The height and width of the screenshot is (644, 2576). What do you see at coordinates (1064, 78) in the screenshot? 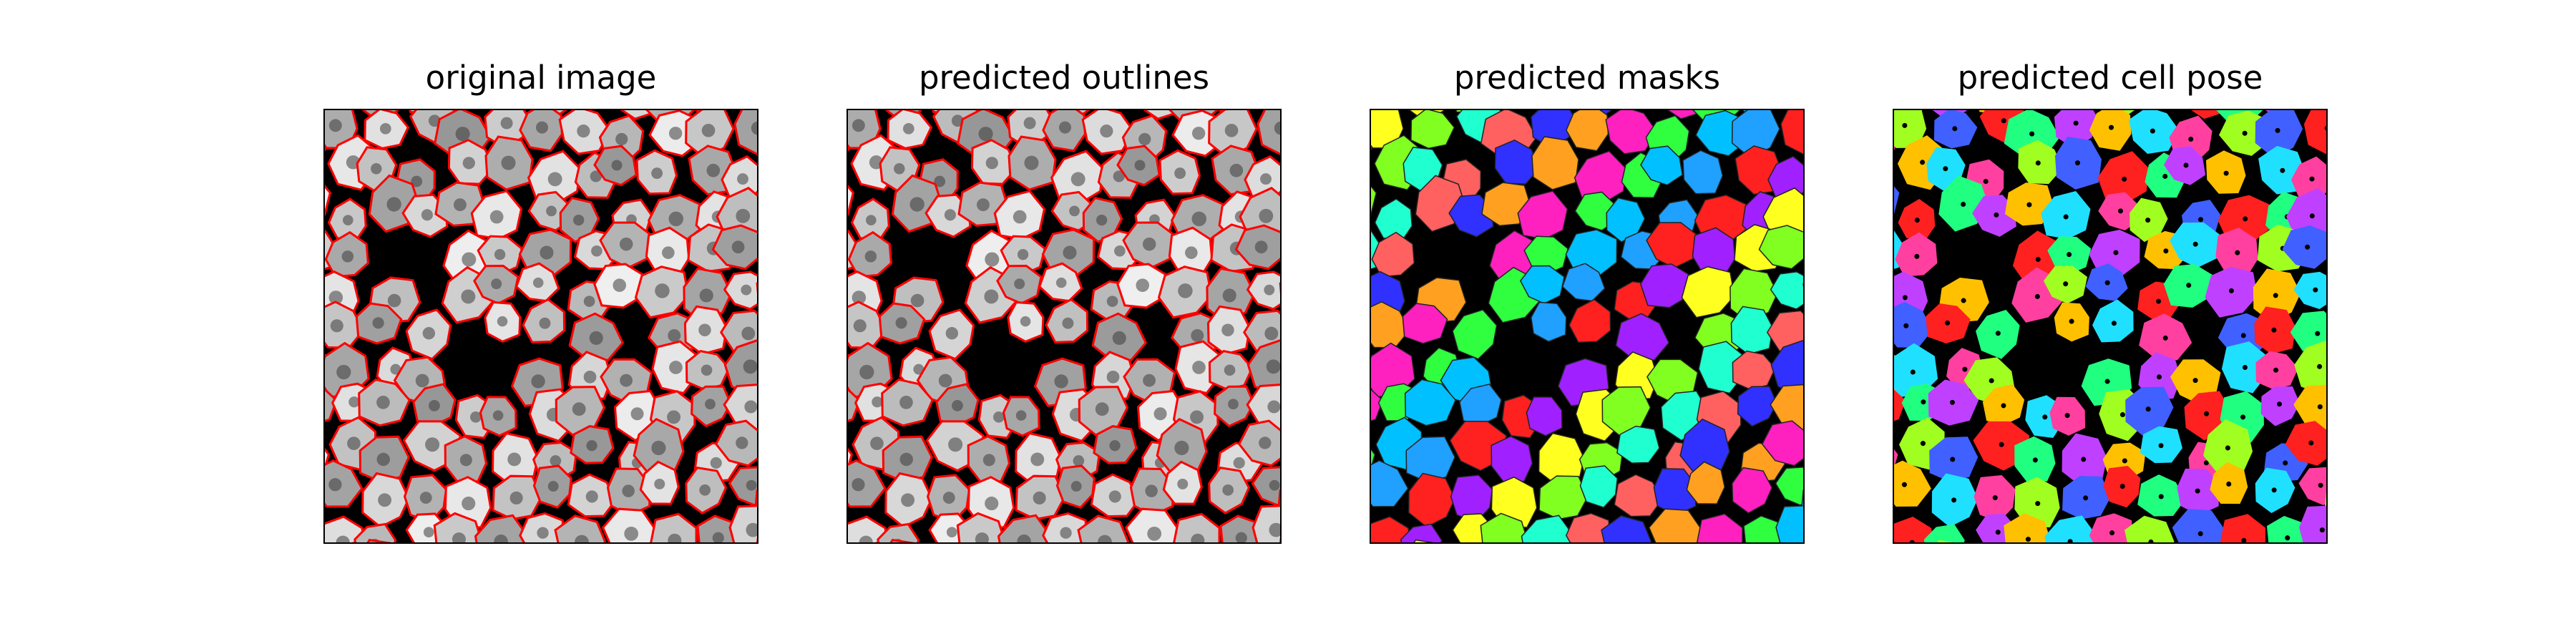
I see `title-predicted-outlines: predicted outlines` at bounding box center [1064, 78].